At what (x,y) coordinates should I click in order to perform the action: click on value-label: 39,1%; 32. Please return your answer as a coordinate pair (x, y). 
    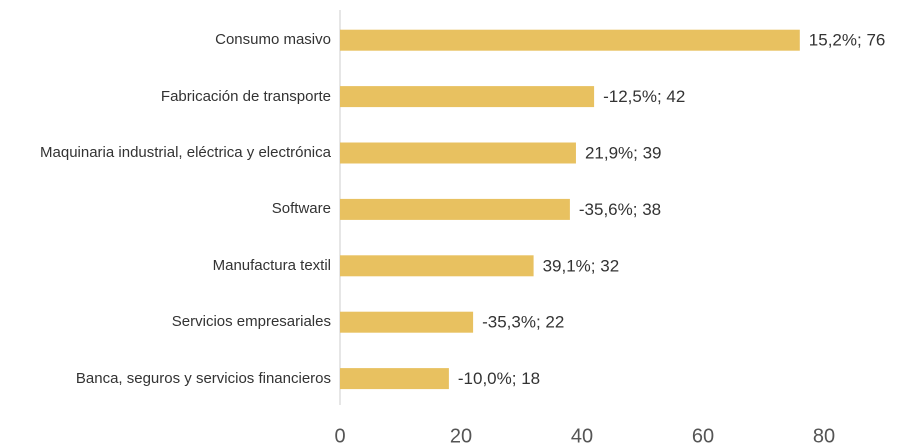
    Looking at the image, I should click on (581, 265).